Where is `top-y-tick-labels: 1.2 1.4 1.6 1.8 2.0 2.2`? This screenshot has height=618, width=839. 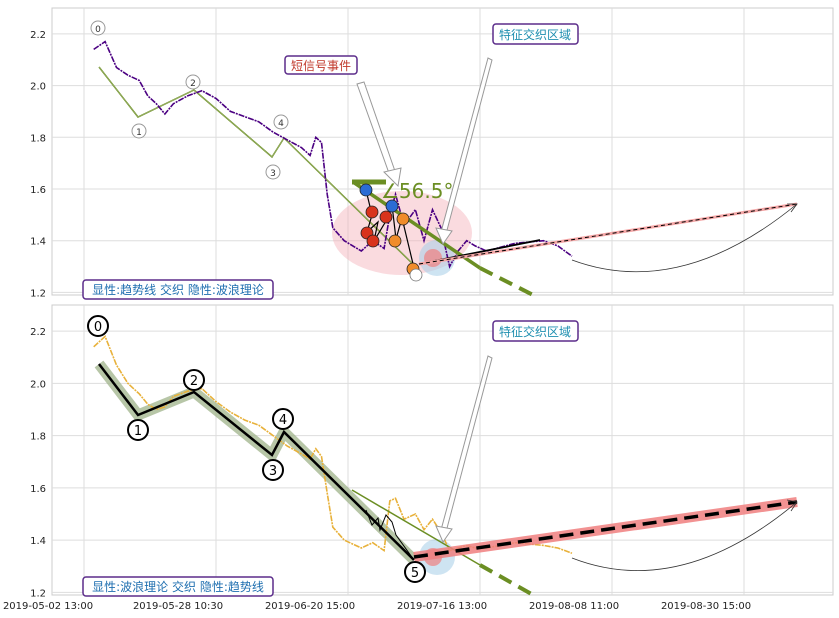 top-y-tick-labels: 1.2 1.4 1.6 1.8 2.0 2.2 is located at coordinates (38, 165).